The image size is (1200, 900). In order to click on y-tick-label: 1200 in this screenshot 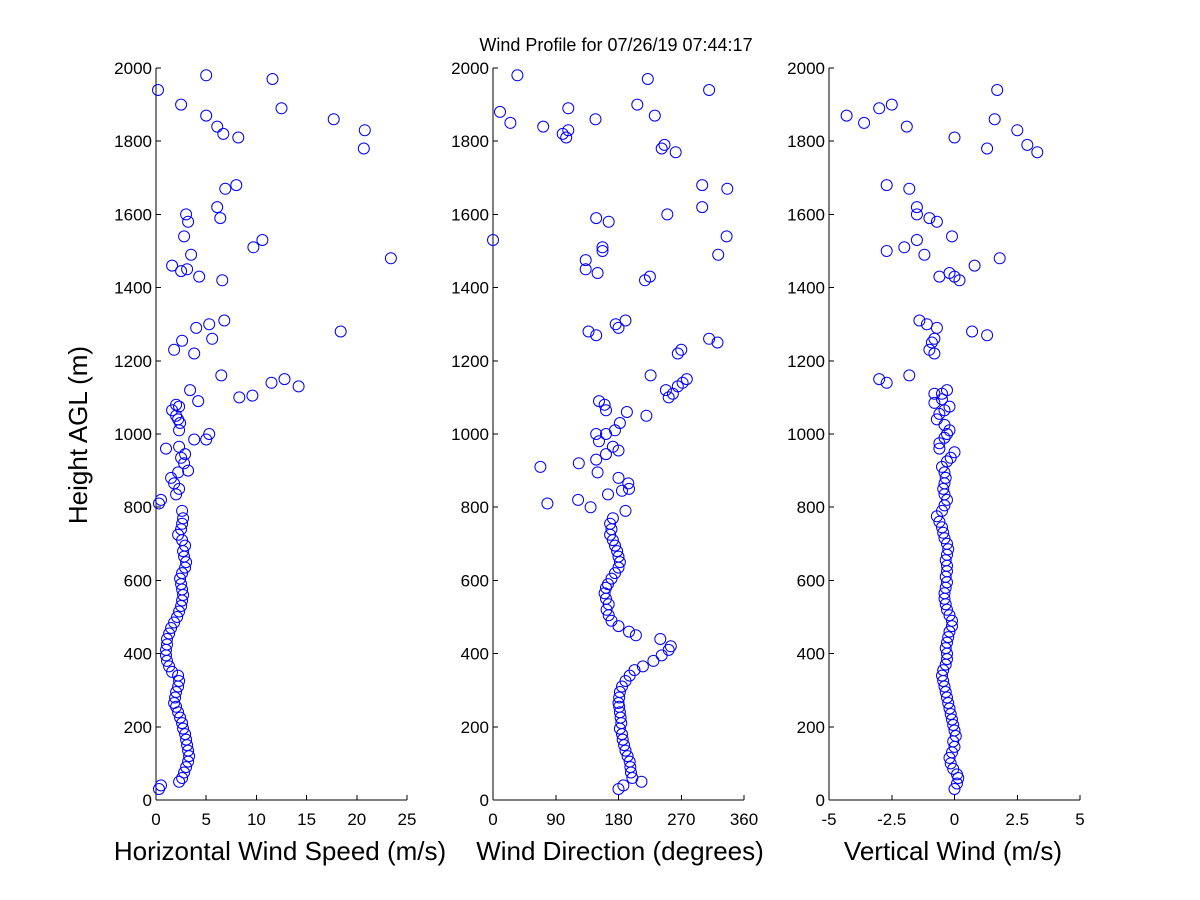, I will do `click(806, 361)`.